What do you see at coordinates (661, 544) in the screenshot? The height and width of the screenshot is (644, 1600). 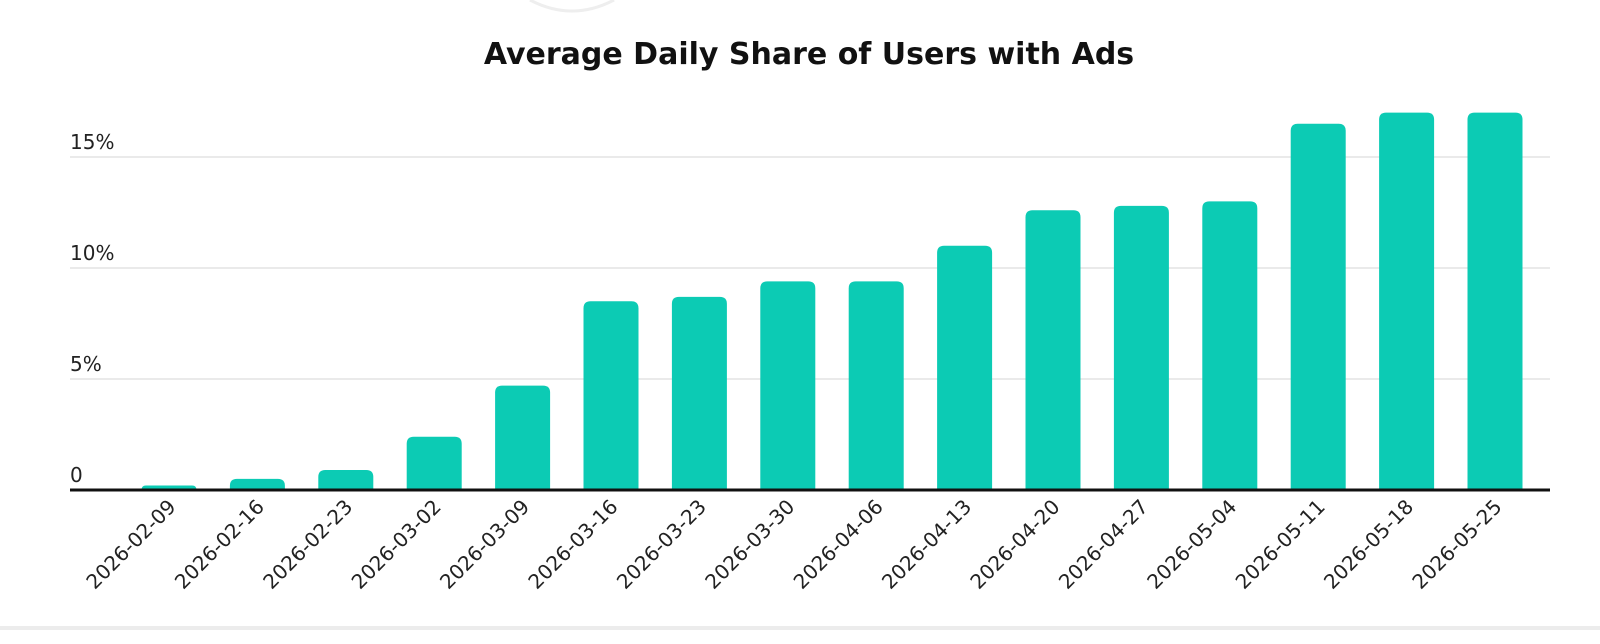 I see `x-tick-label: 2026-03-23` at bounding box center [661, 544].